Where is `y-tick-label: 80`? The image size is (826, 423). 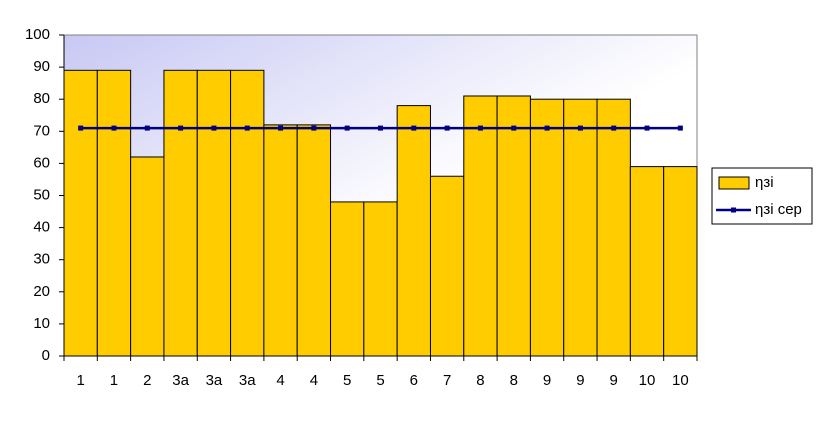 y-tick-label: 80 is located at coordinates (41, 98).